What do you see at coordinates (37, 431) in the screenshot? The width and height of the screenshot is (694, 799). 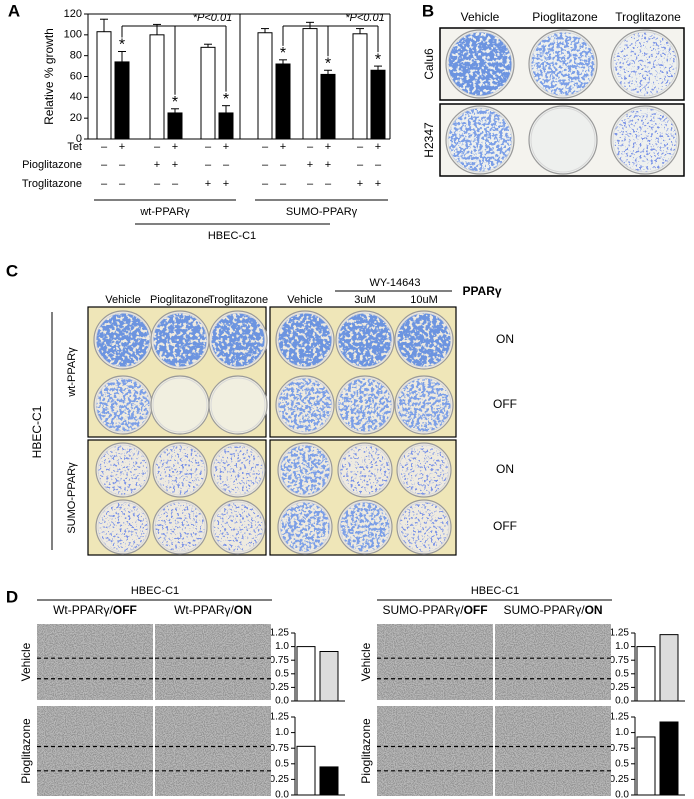 I see `row-label: HBEC-C1` at bounding box center [37, 431].